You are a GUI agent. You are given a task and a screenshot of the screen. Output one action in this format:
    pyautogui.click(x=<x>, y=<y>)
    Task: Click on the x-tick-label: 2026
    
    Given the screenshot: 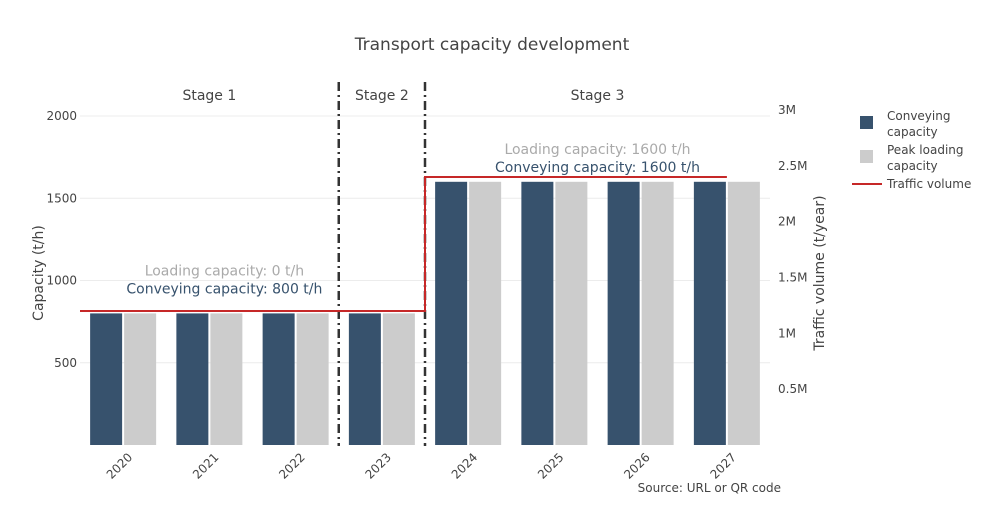 What is the action you would take?
    pyautogui.click(x=636, y=465)
    